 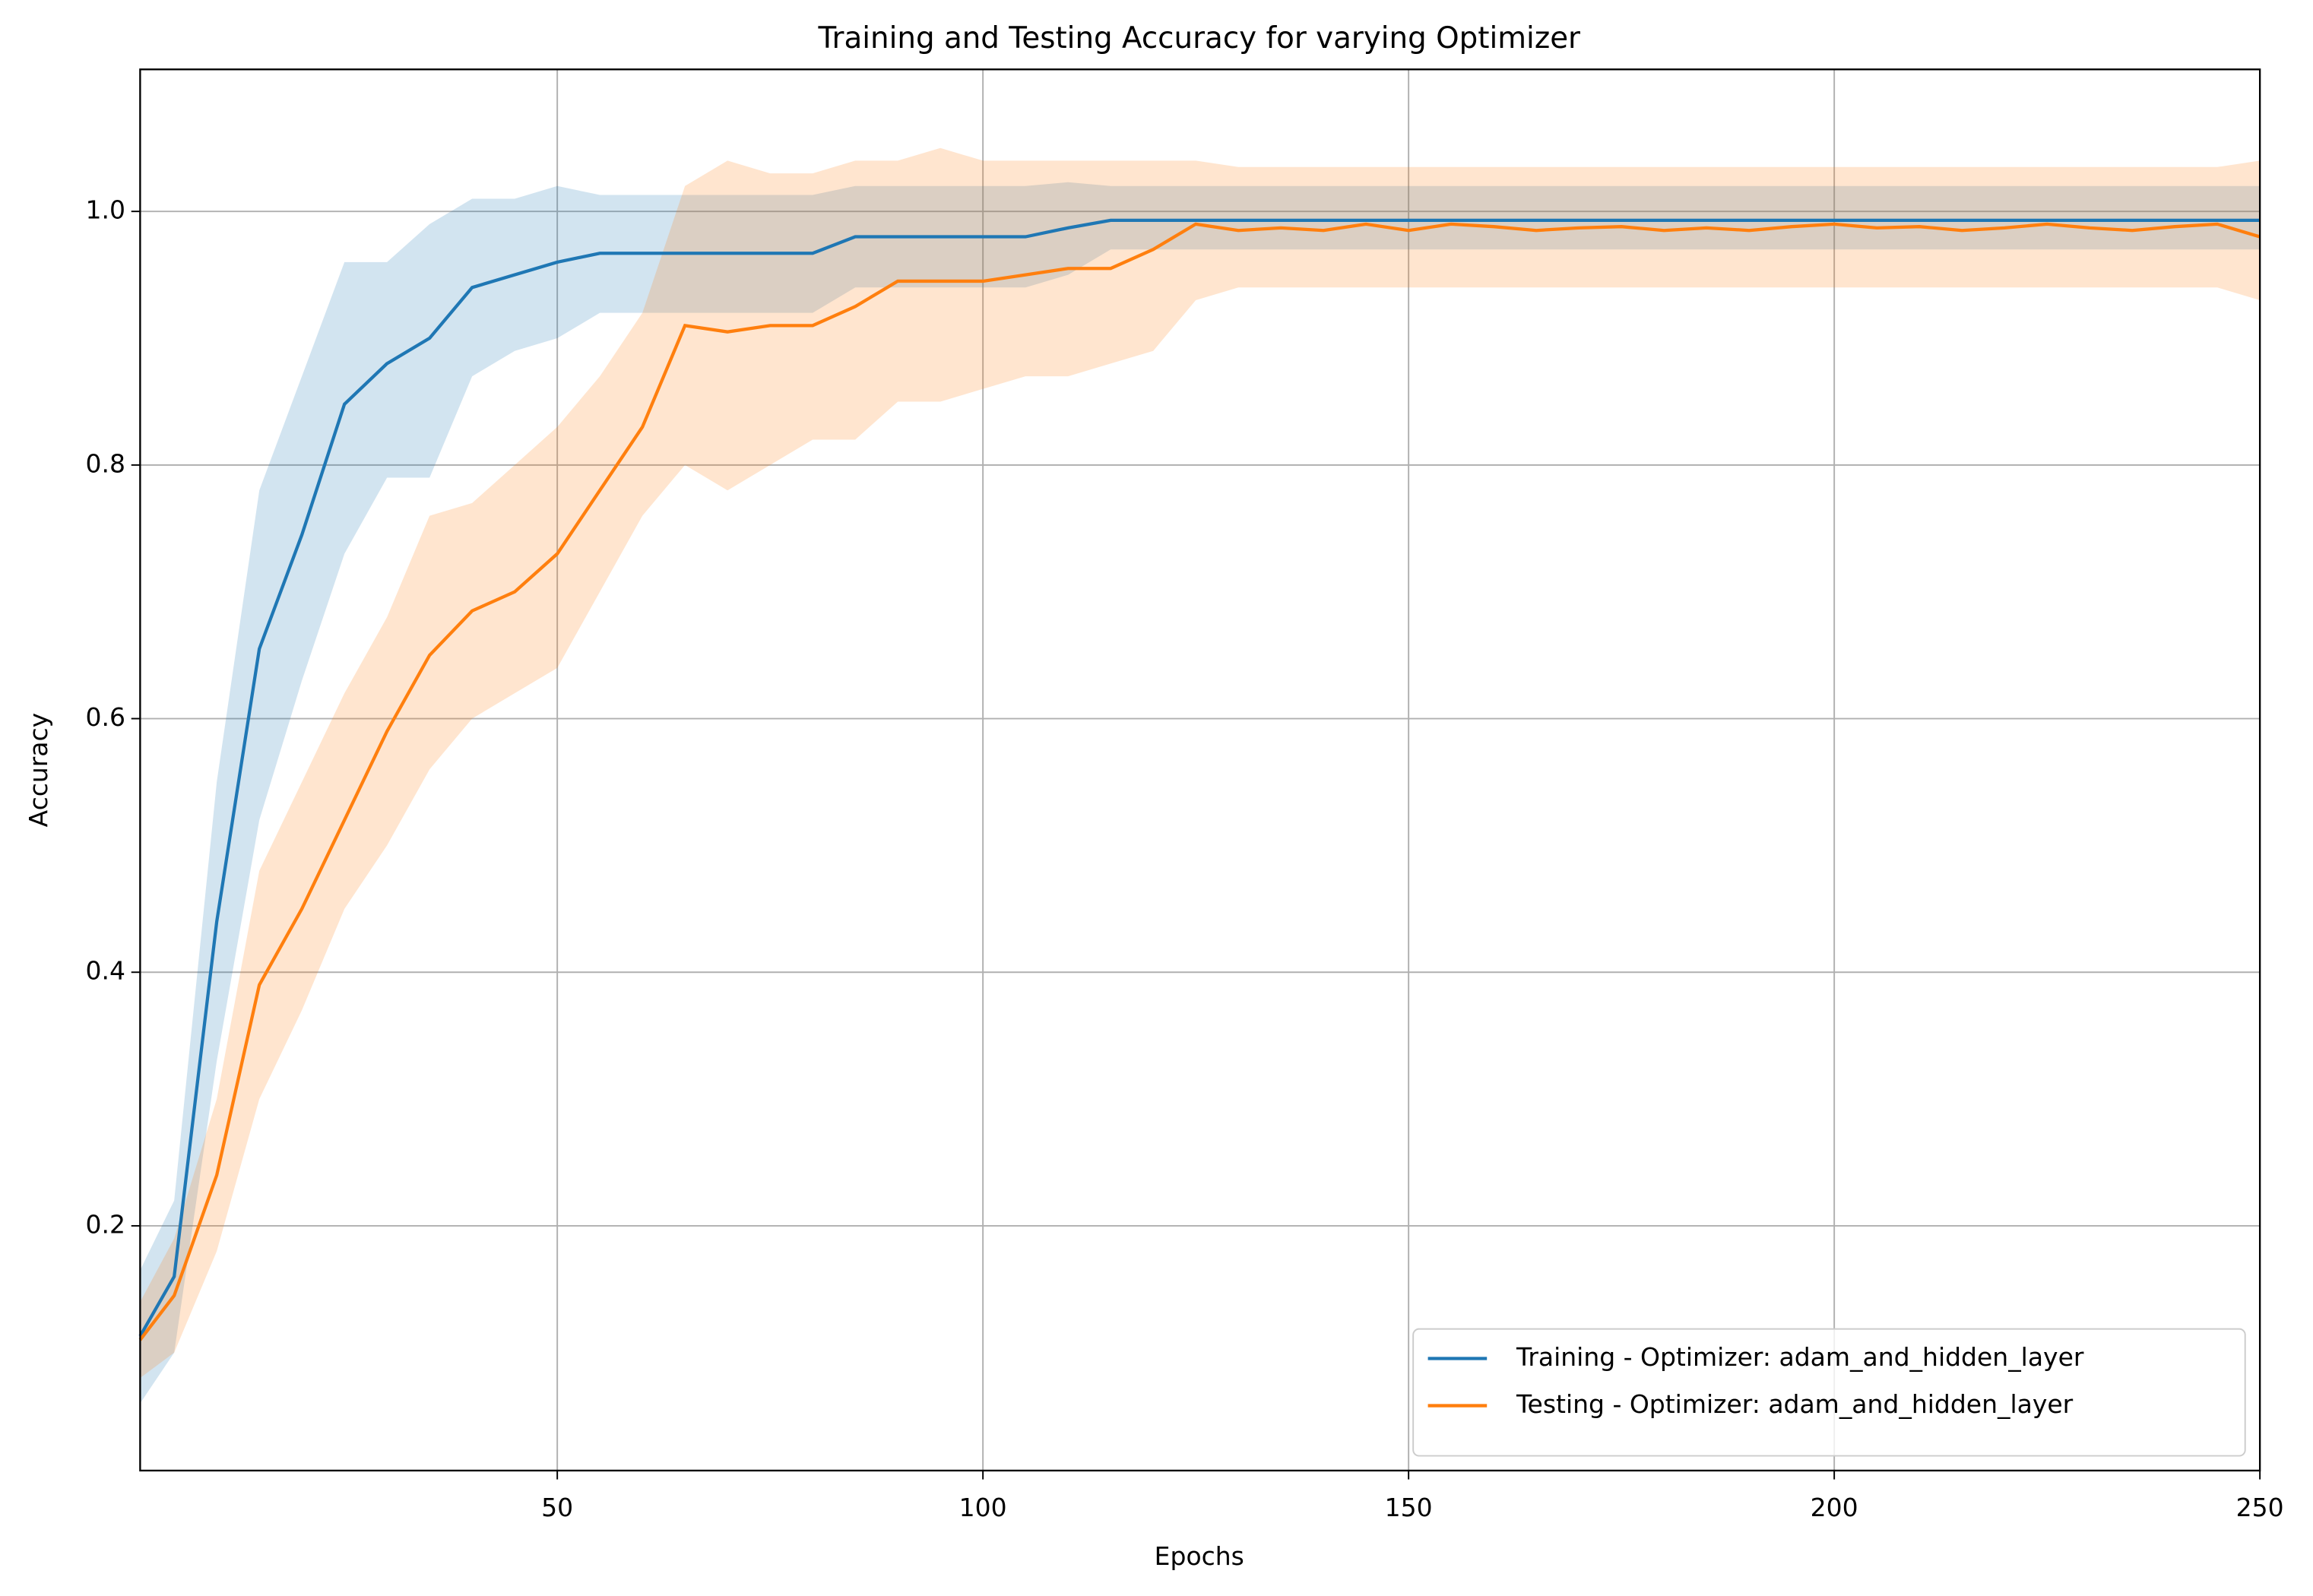 I want to click on y-tick-label: 1.0, so click(x=105, y=210).